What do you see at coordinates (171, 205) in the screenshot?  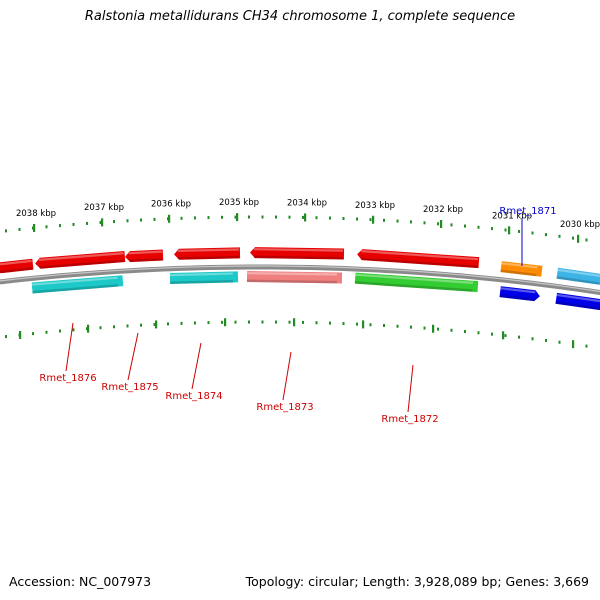 I see `scale-label: 2036 kbp` at bounding box center [171, 205].